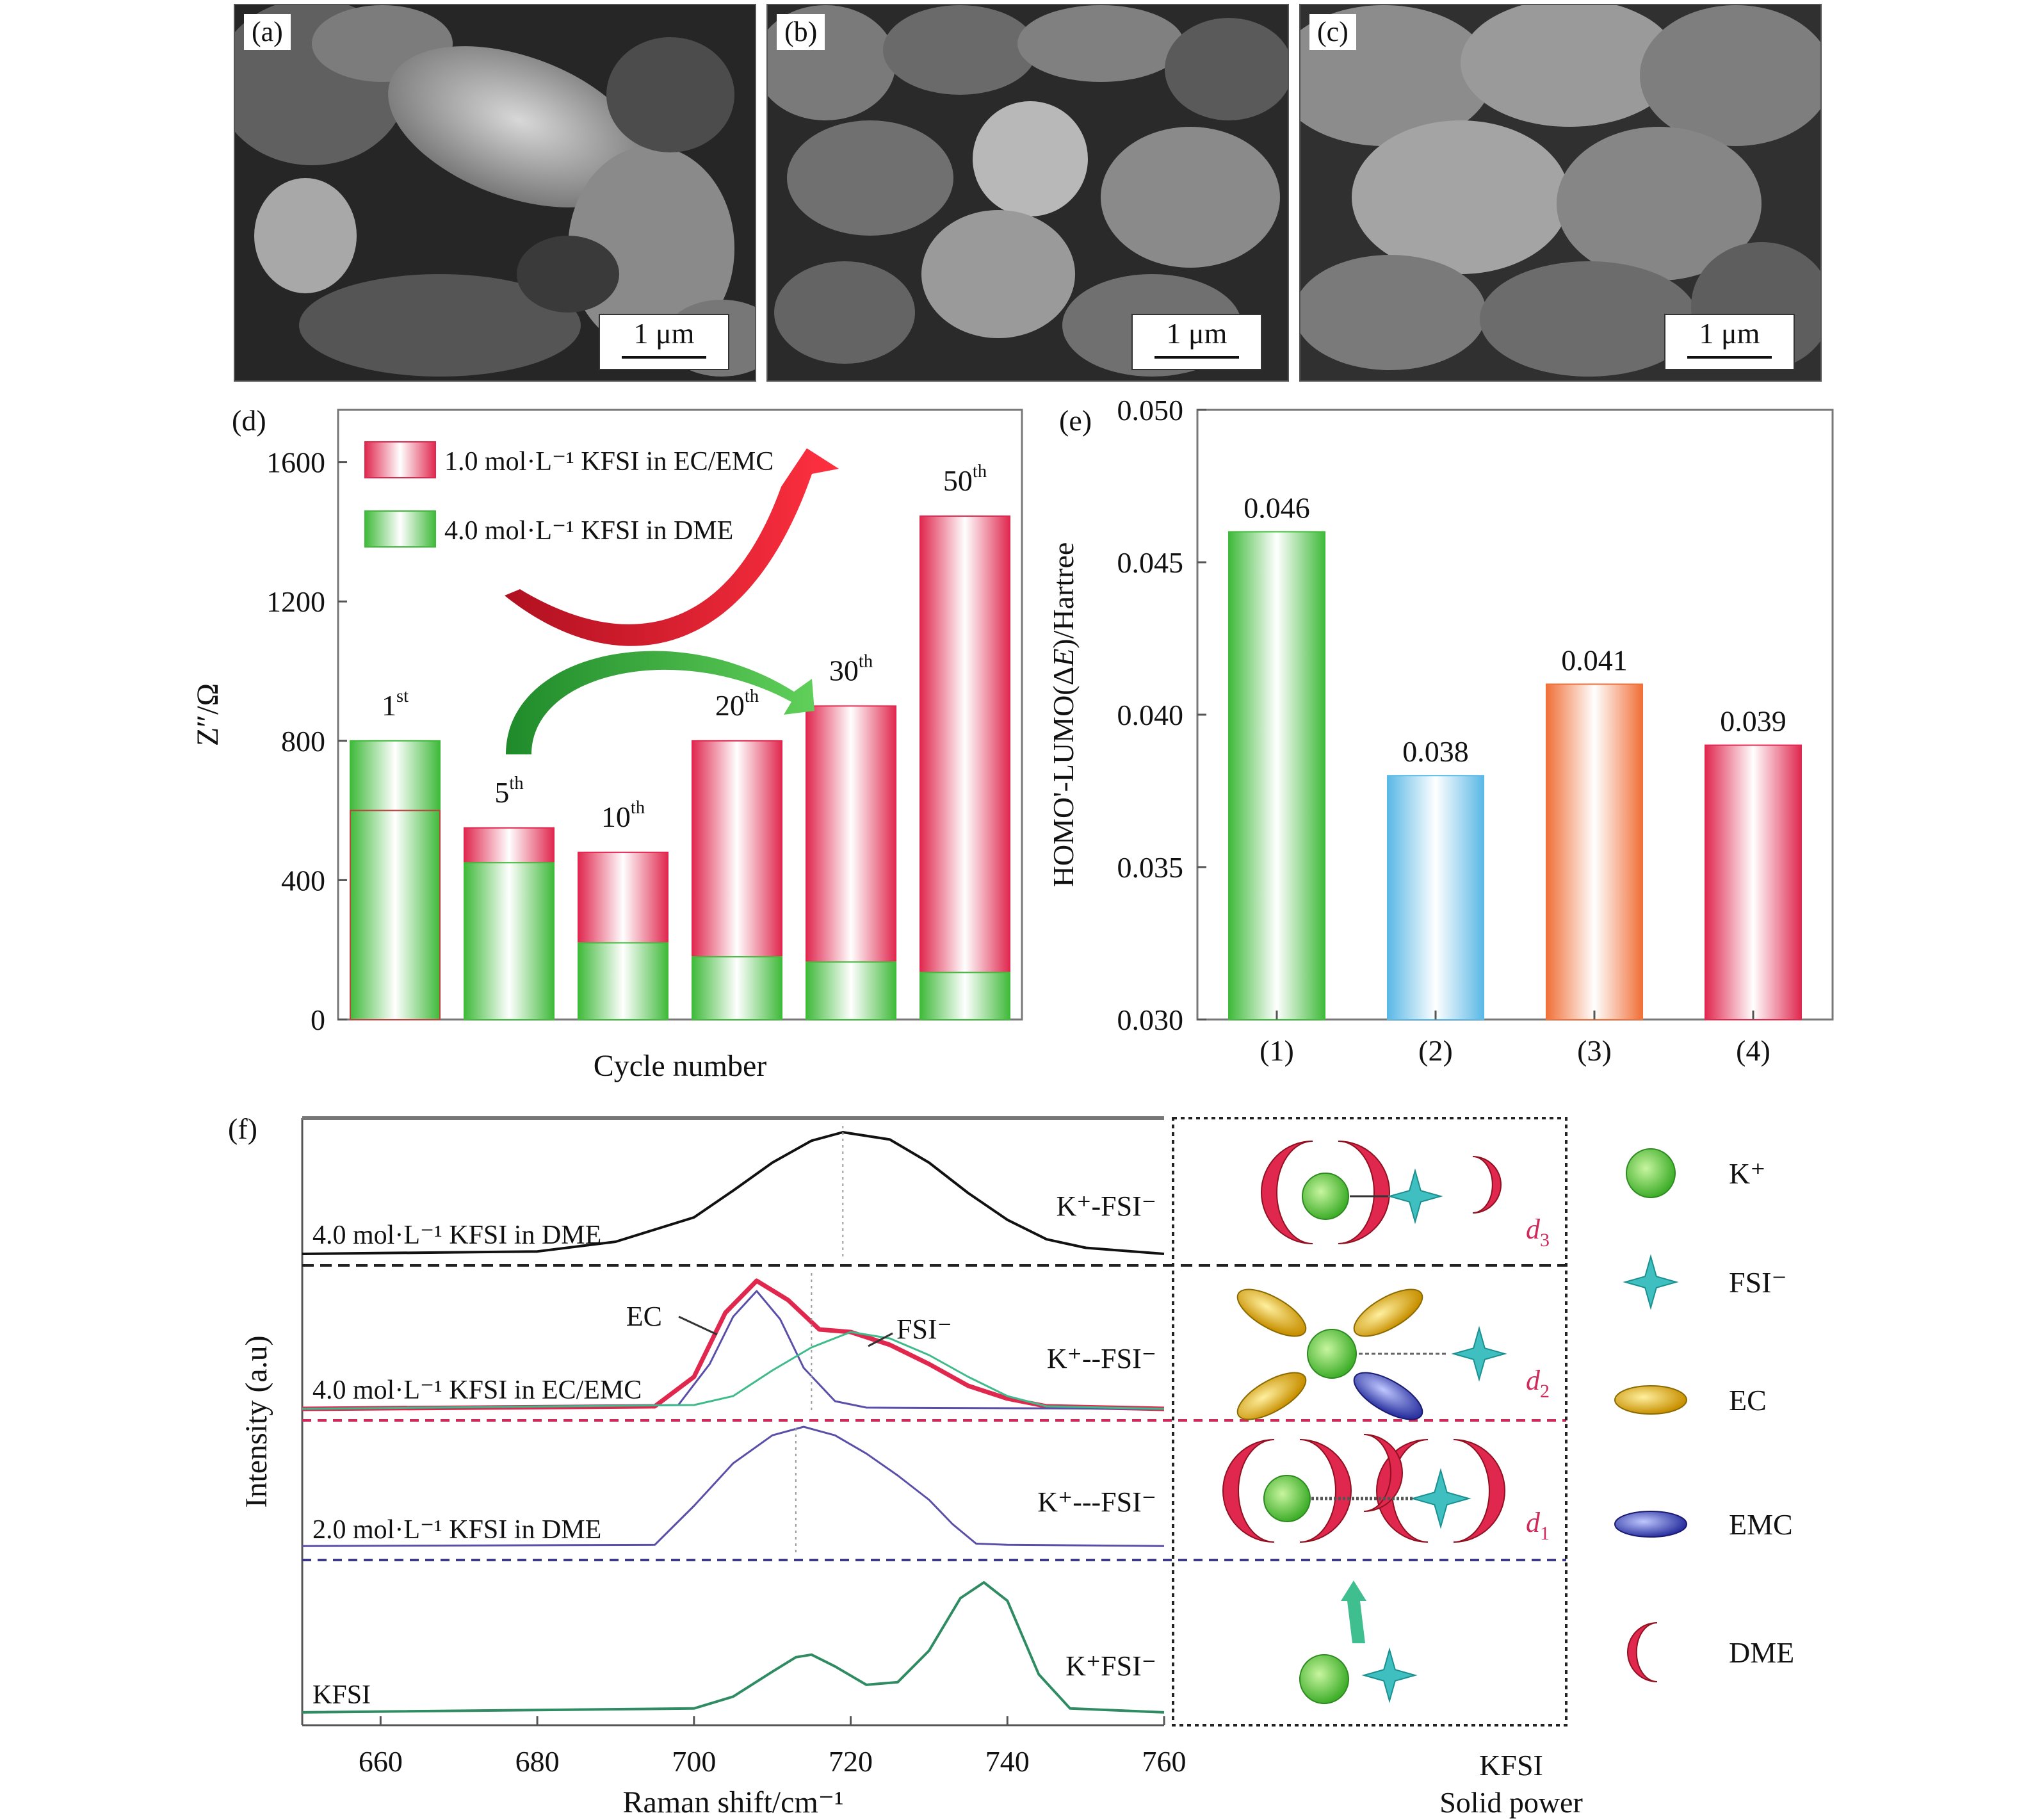  I want to click on x-tick-label-f: 760, so click(1164, 1761).